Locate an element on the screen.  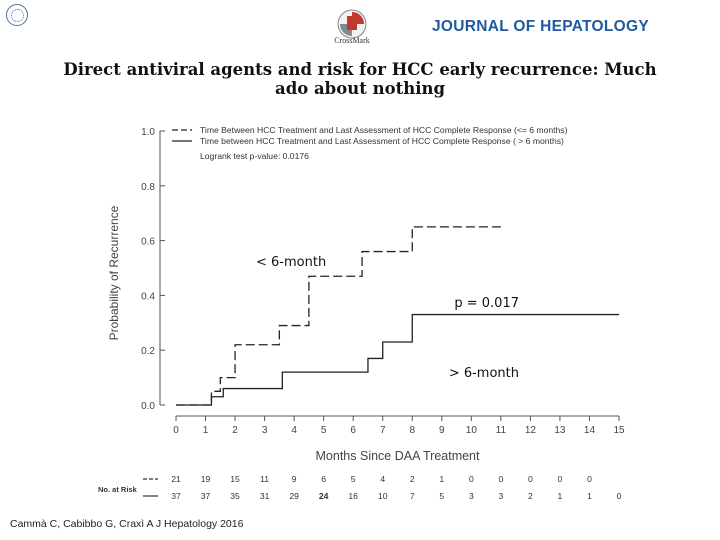
x-tick-label: 12 is located at coordinates (531, 430).